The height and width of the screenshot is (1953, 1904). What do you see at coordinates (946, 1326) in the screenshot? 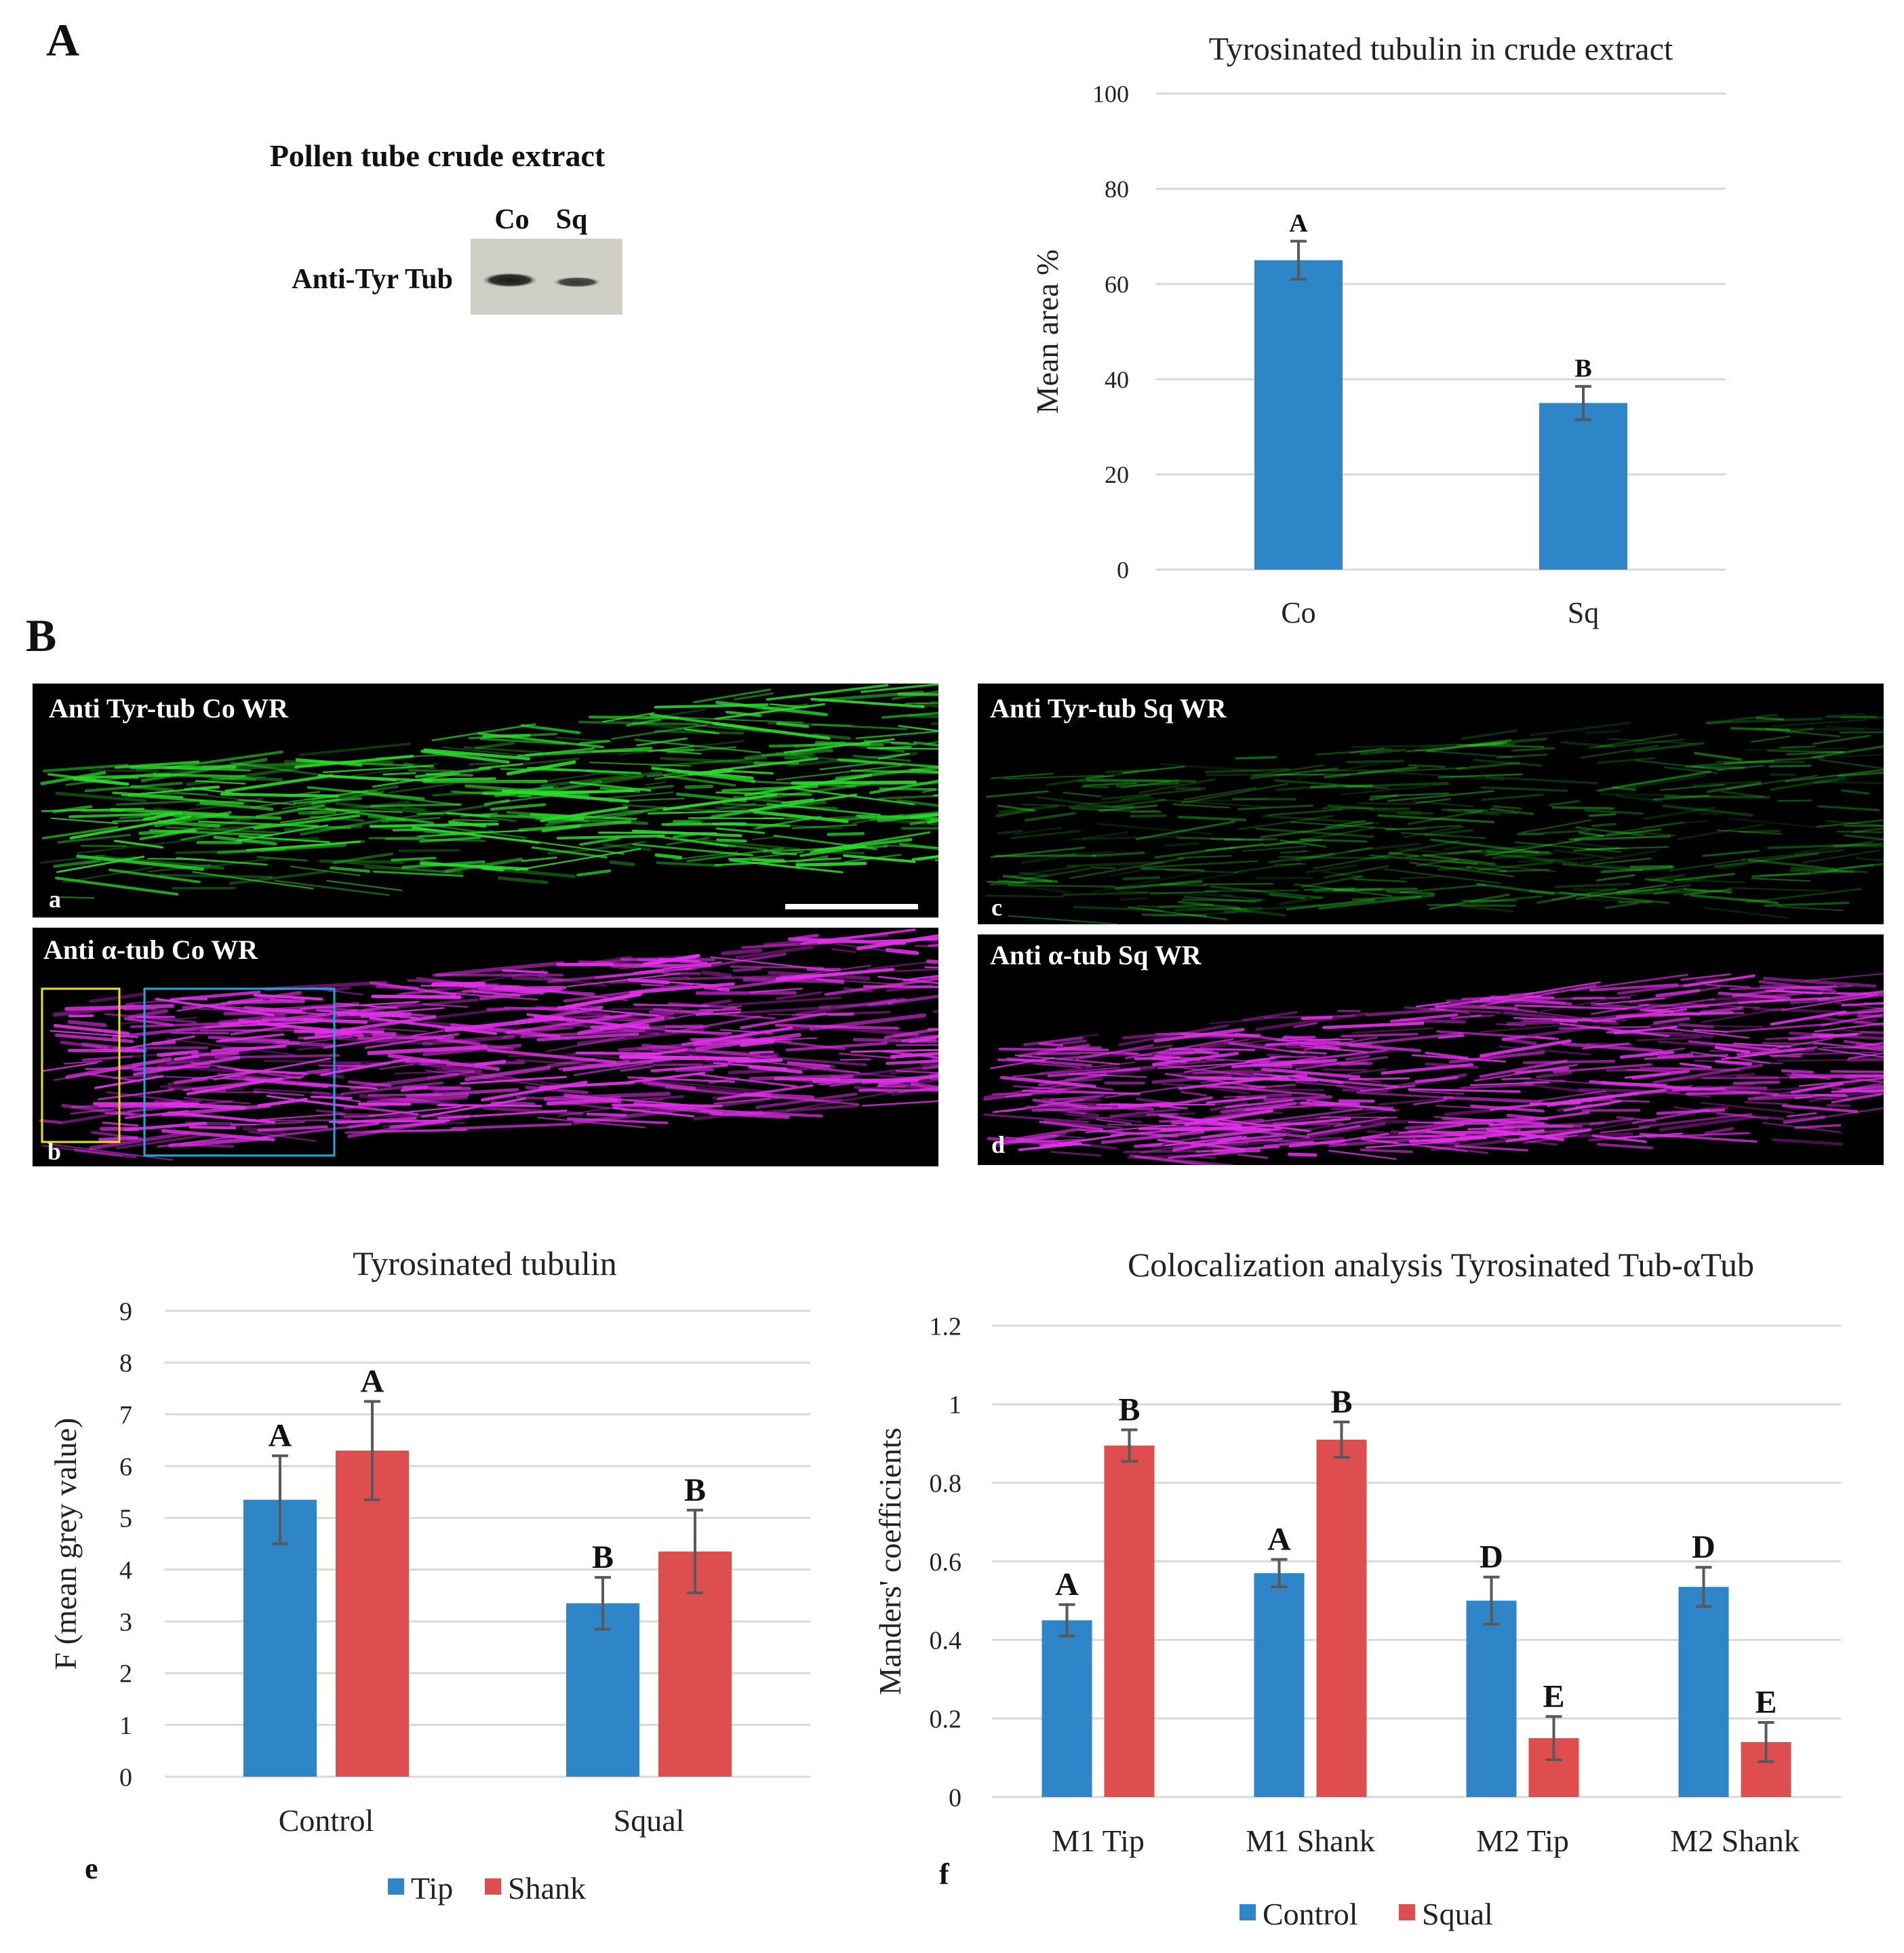
I see `y-tick-label: 1.2` at bounding box center [946, 1326].